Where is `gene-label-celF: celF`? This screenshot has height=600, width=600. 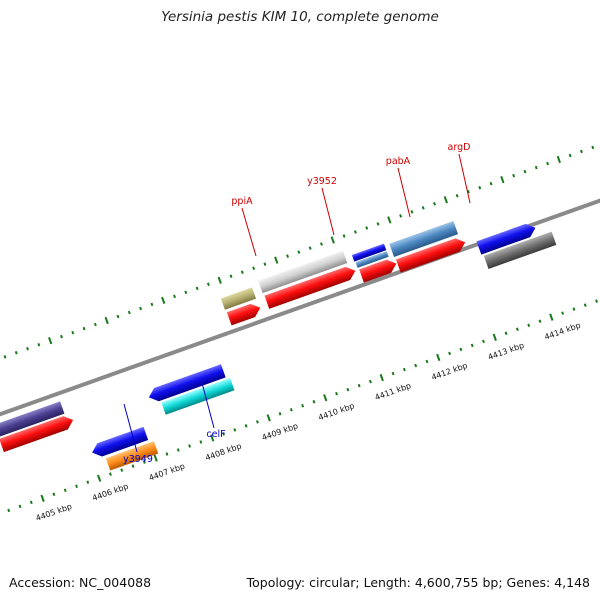 gene-label-celF: celF is located at coordinates (215, 434).